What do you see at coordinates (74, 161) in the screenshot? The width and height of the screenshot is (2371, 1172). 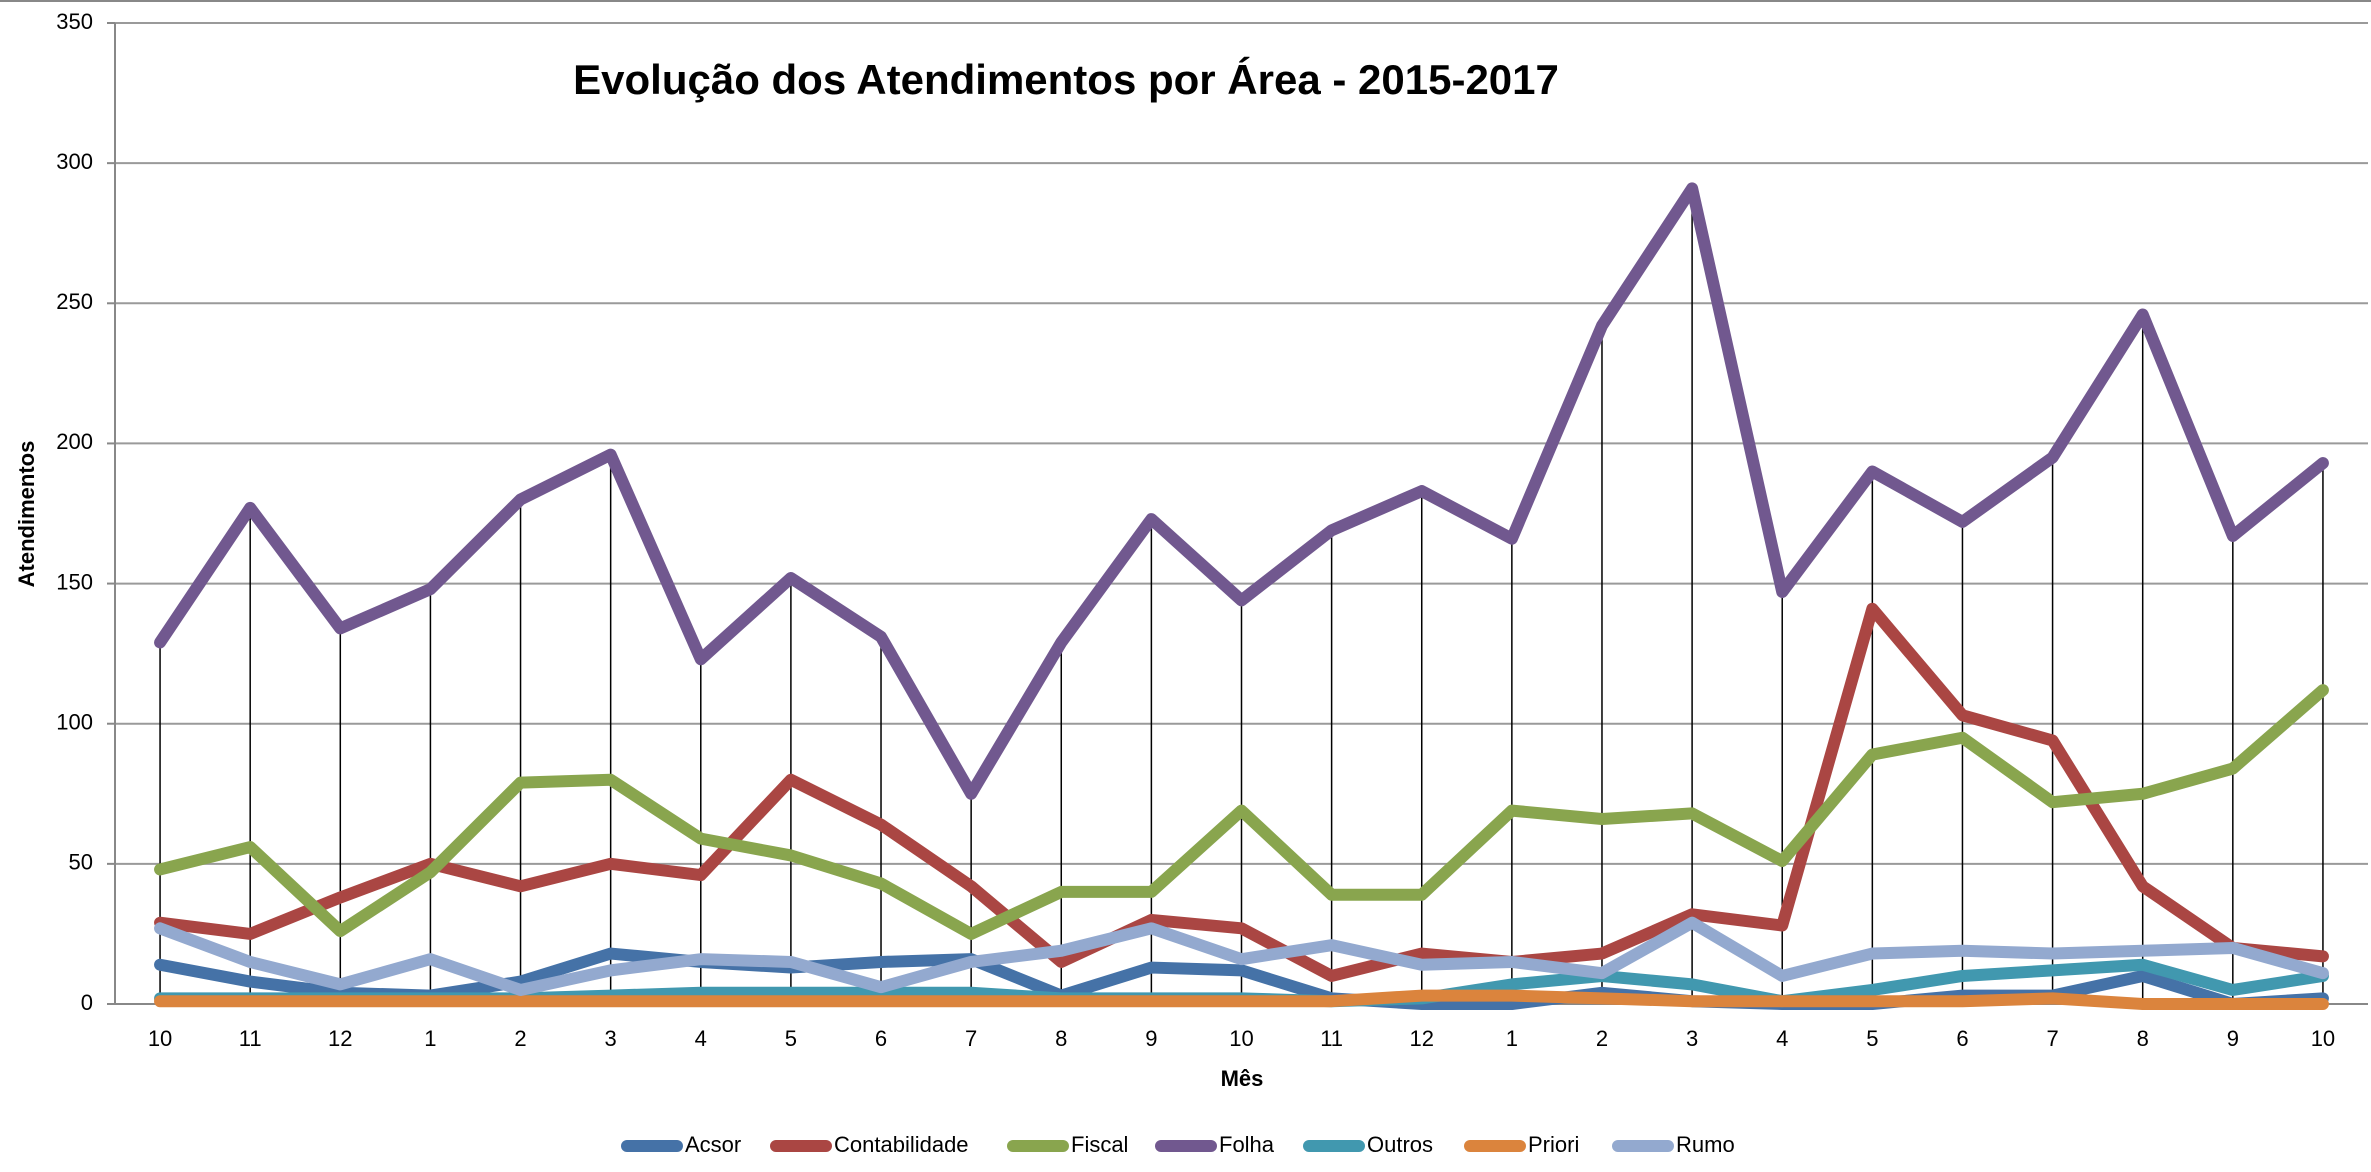 I see `y-tick-label: 300` at bounding box center [74, 161].